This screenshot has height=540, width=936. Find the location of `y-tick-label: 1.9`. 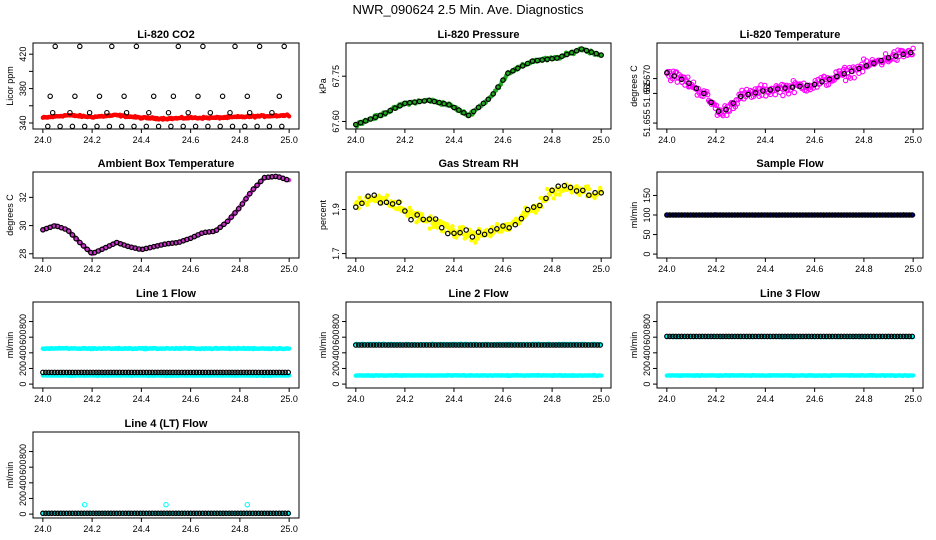

y-tick-label: 1.9 is located at coordinates (336, 209).